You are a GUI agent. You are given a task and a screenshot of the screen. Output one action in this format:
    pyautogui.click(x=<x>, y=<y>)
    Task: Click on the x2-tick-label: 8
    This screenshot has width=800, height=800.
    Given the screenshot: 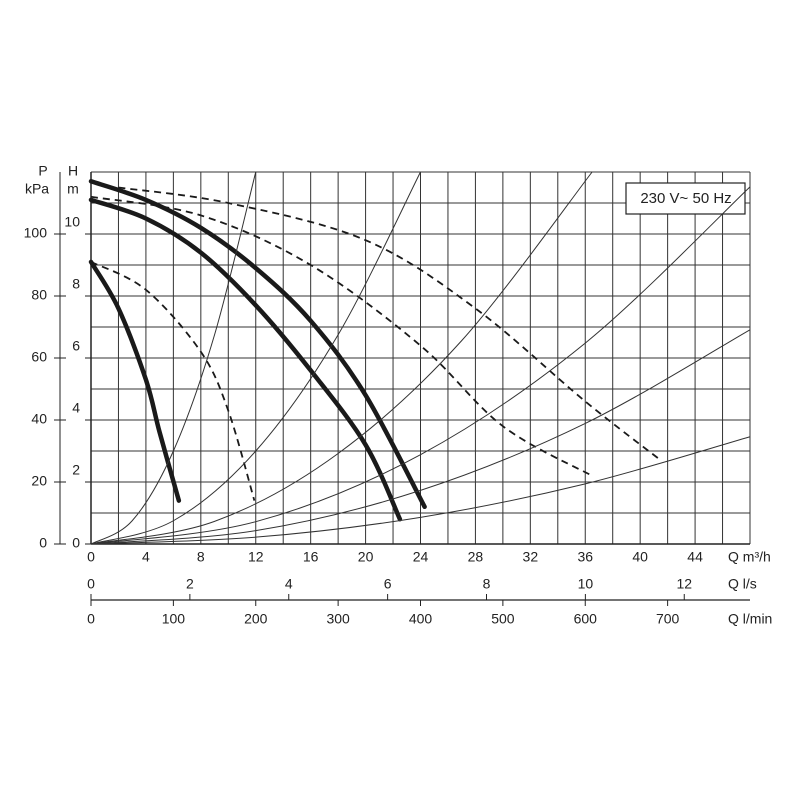 What is the action you would take?
    pyautogui.click(x=487, y=584)
    